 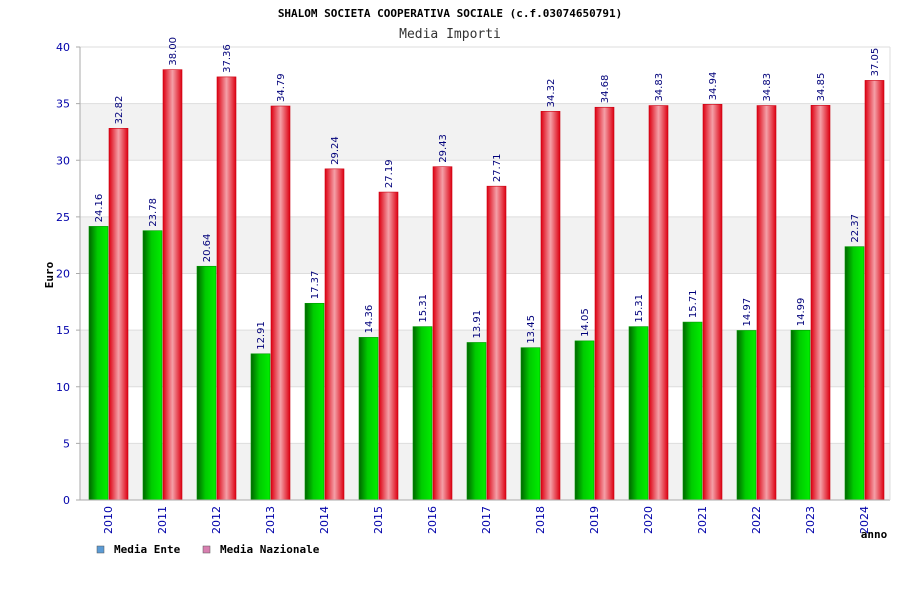 I want to click on y-axis-label: Euro, so click(x=49, y=274).